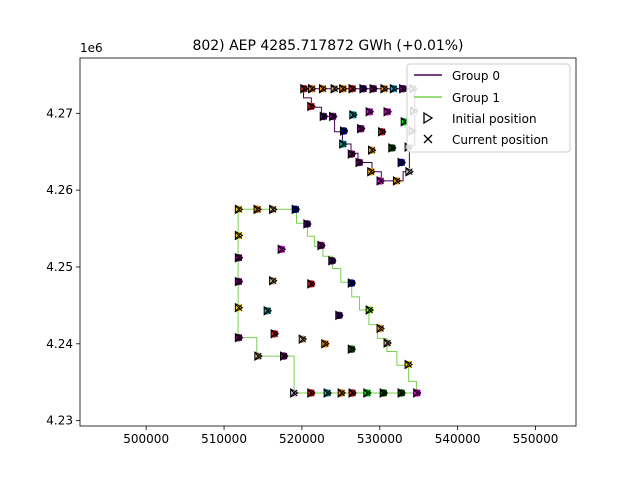 This screenshot has height=480, width=640. I want to click on legend-group0-label: Group 0, so click(476, 76).